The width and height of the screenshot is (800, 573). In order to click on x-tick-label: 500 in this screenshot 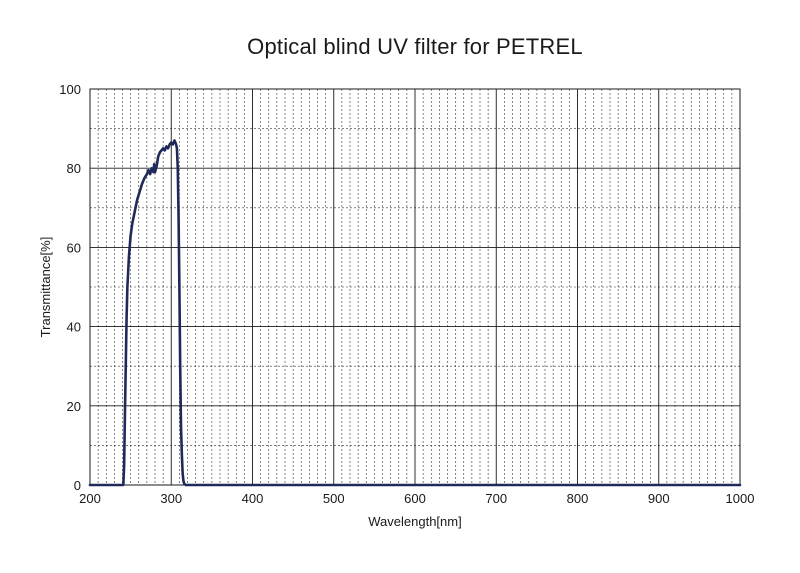, I will do `click(334, 498)`.